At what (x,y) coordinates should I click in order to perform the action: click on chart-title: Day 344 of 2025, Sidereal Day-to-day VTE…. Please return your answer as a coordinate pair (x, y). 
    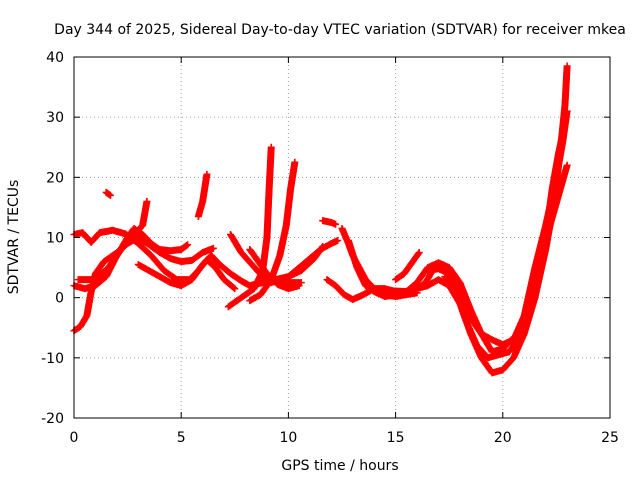
    Looking at the image, I should click on (340, 30).